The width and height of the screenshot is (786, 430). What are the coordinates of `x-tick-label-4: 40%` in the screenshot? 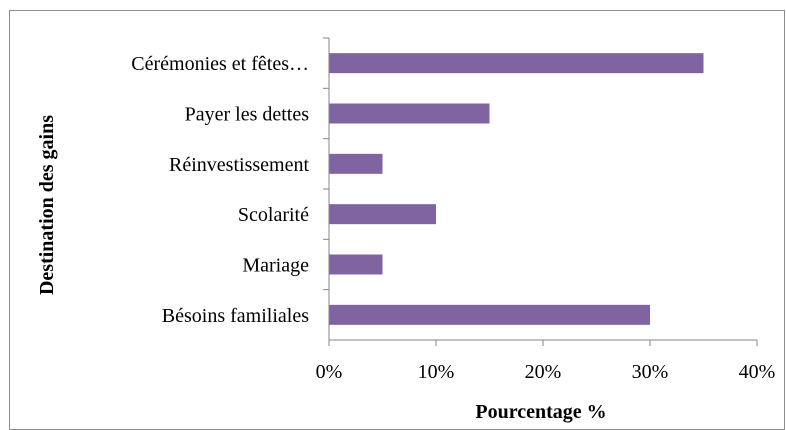 It's located at (757, 372).